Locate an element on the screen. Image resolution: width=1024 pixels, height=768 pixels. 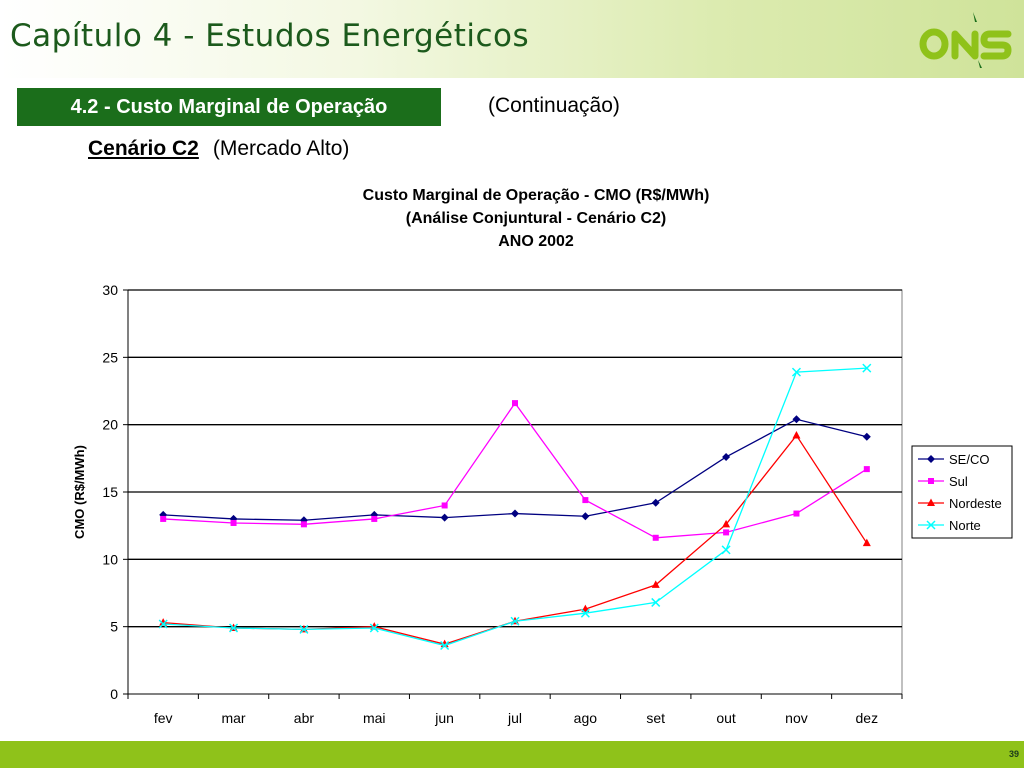
y-tick-label: 10 is located at coordinates (110, 559).